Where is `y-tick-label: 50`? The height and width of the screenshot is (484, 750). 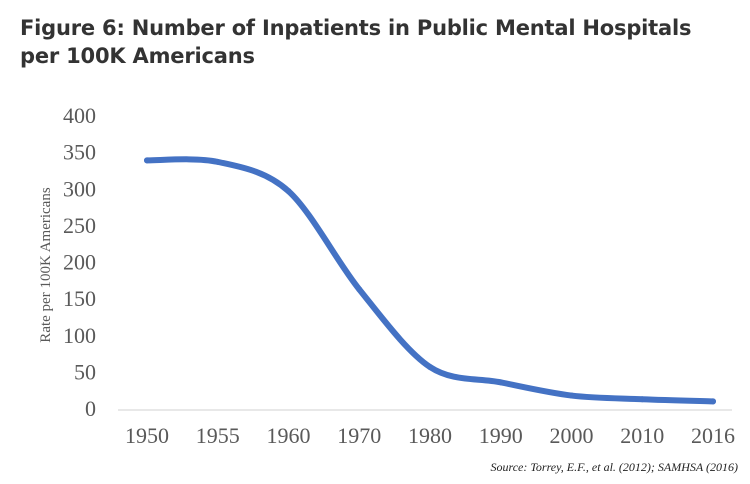 y-tick-label: 50 is located at coordinates (85, 371).